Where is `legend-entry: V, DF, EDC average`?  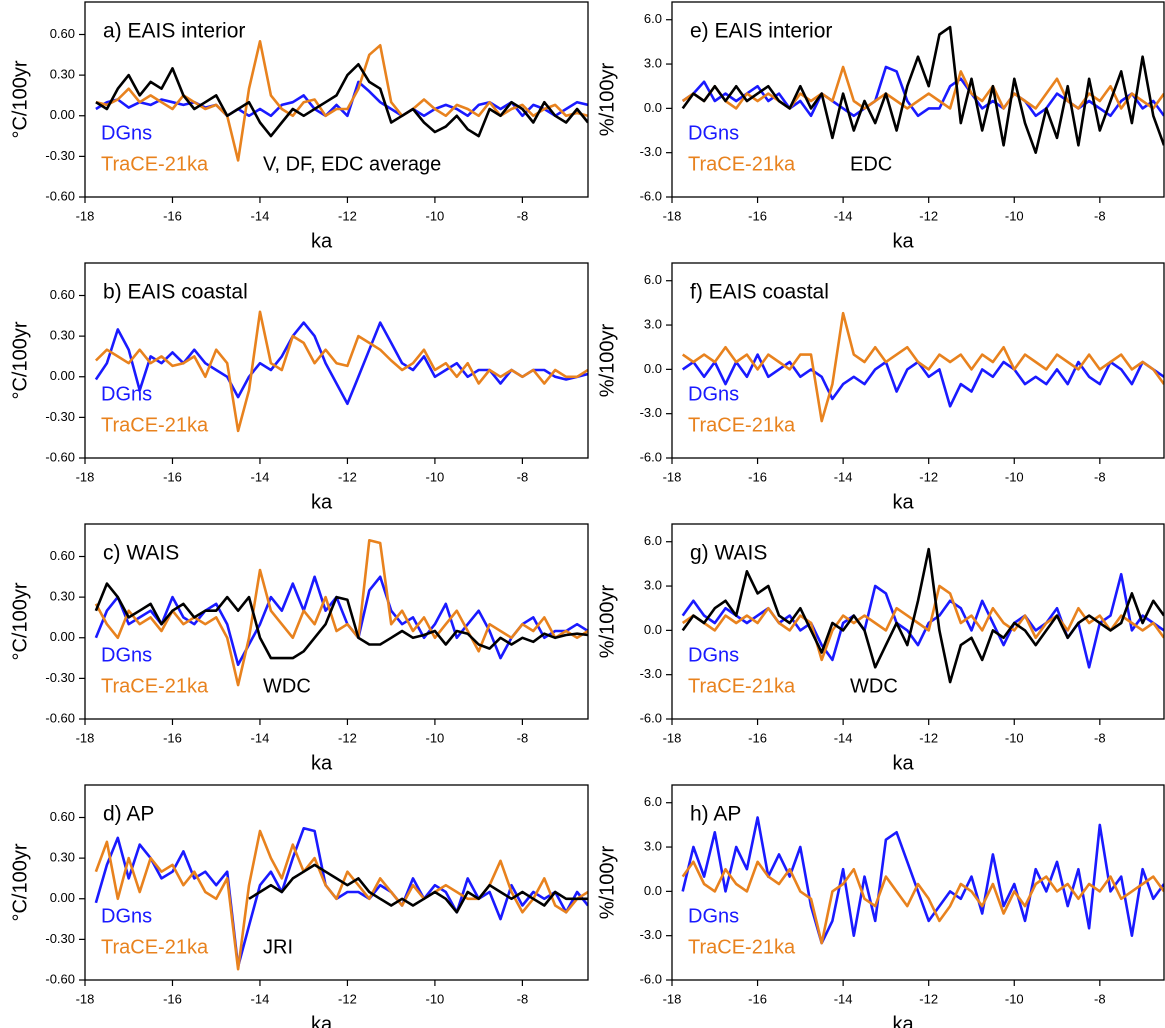 legend-entry: V, DF, EDC average is located at coordinates (352, 164).